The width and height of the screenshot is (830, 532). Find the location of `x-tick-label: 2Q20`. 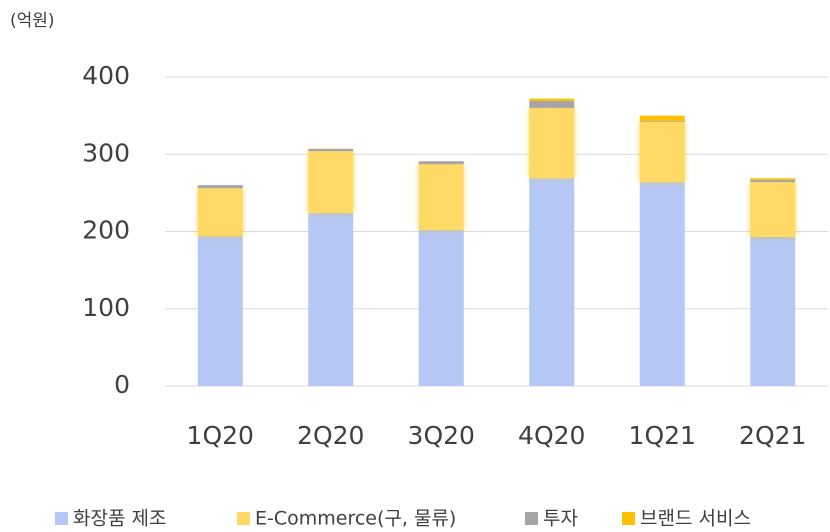

x-tick-label: 2Q20 is located at coordinates (330, 435).